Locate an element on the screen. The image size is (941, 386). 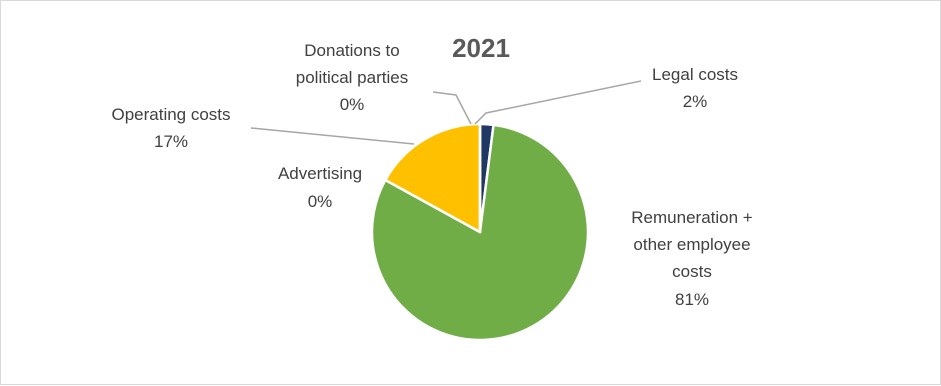
data-label-advertising: Advertising 0% is located at coordinates (320, 187).